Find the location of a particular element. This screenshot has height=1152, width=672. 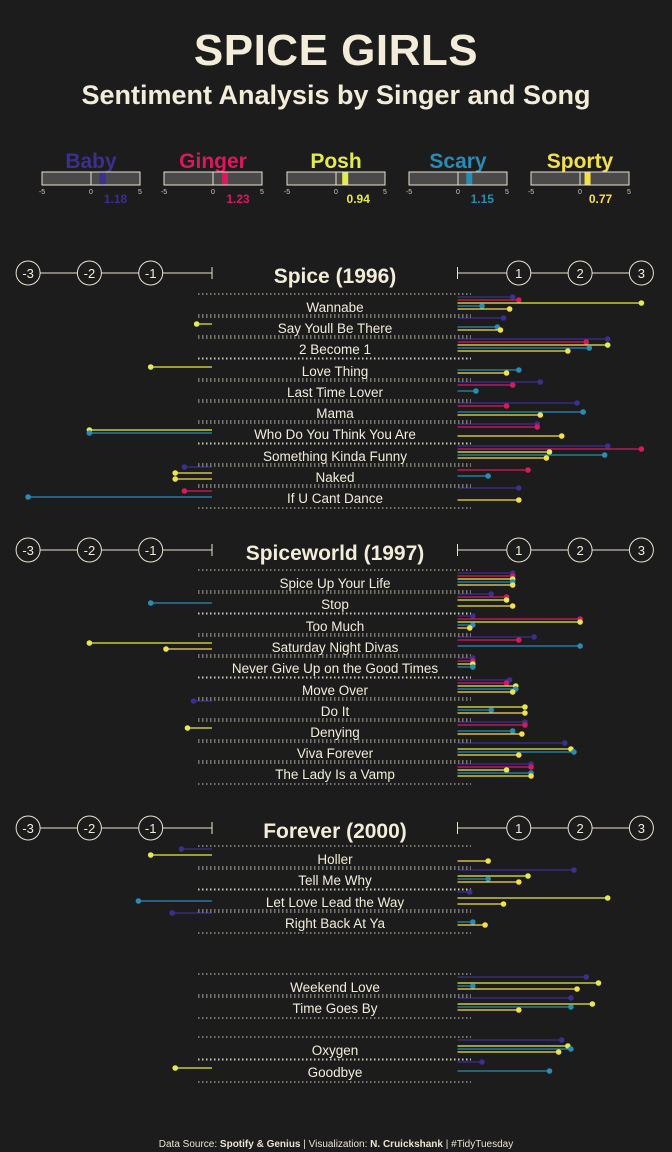

song-label: Let Love Lead the Way is located at coordinates (335, 902).